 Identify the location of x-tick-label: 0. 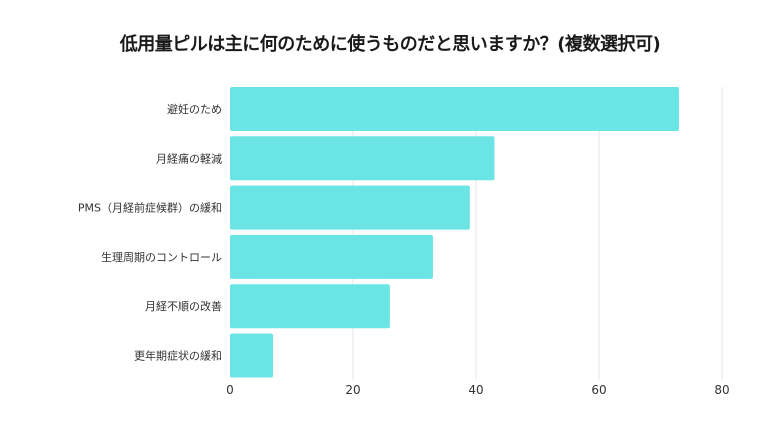
(230, 390).